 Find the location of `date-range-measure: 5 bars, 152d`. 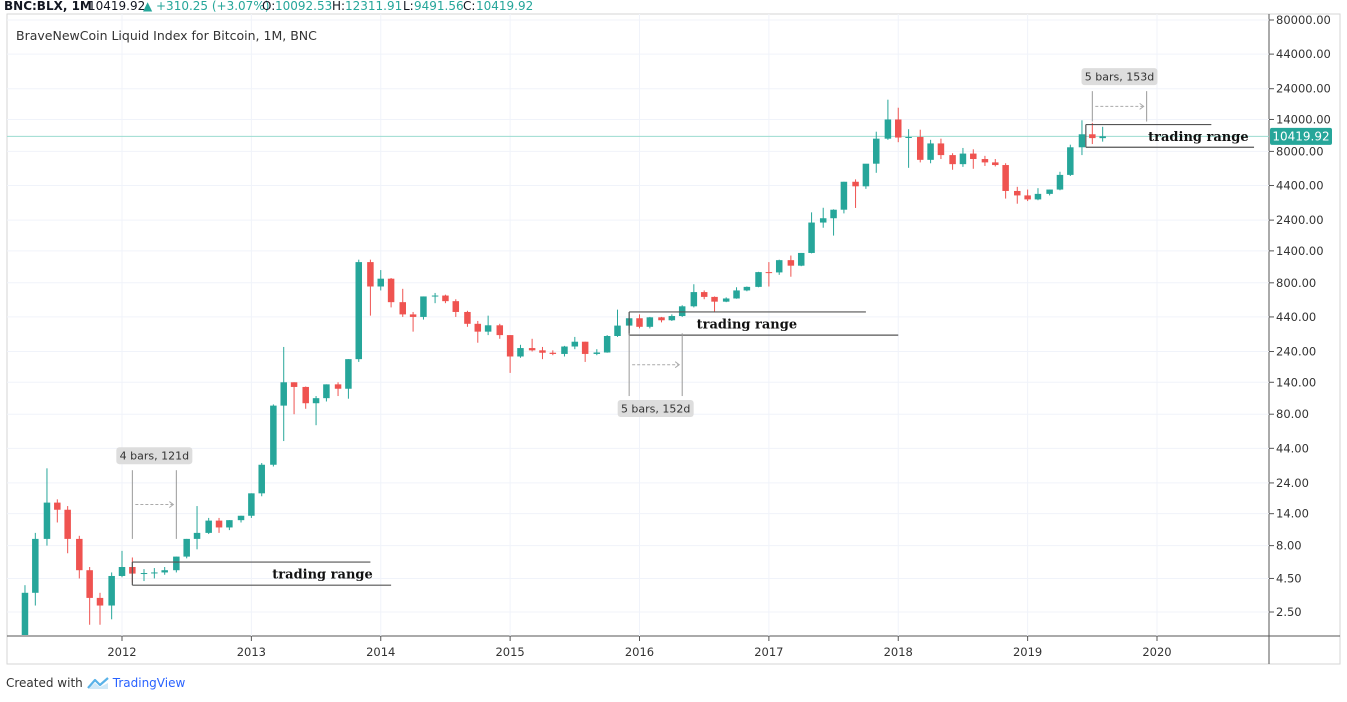

date-range-measure: 5 bars, 152d is located at coordinates (655, 375).